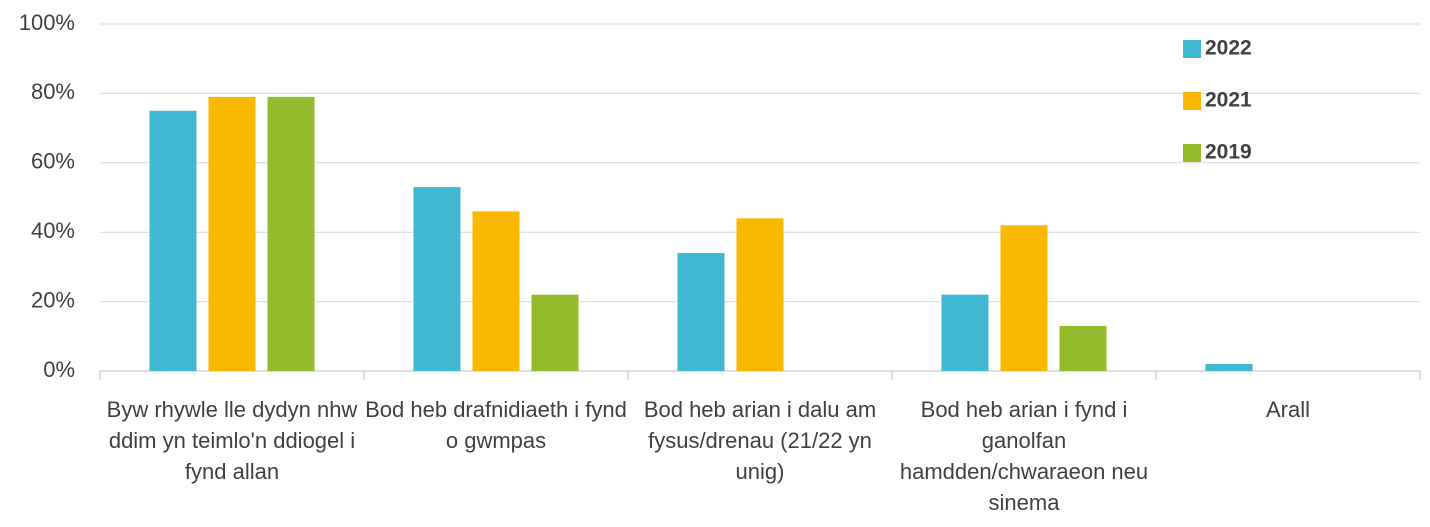 The image size is (1430, 527). What do you see at coordinates (1228, 100) in the screenshot?
I see `legend-label: 2021` at bounding box center [1228, 100].